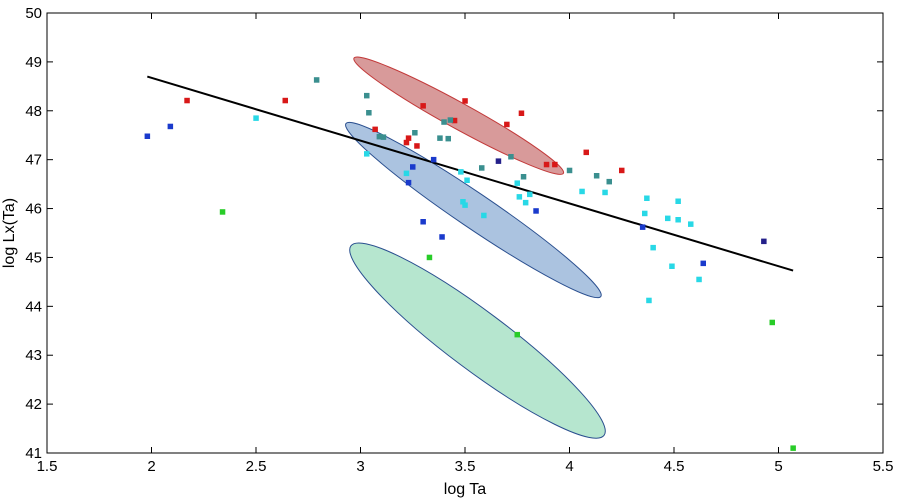 The width and height of the screenshot is (904, 499). Describe the element at coordinates (151, 466) in the screenshot. I see `x-tick-label: 2` at that location.